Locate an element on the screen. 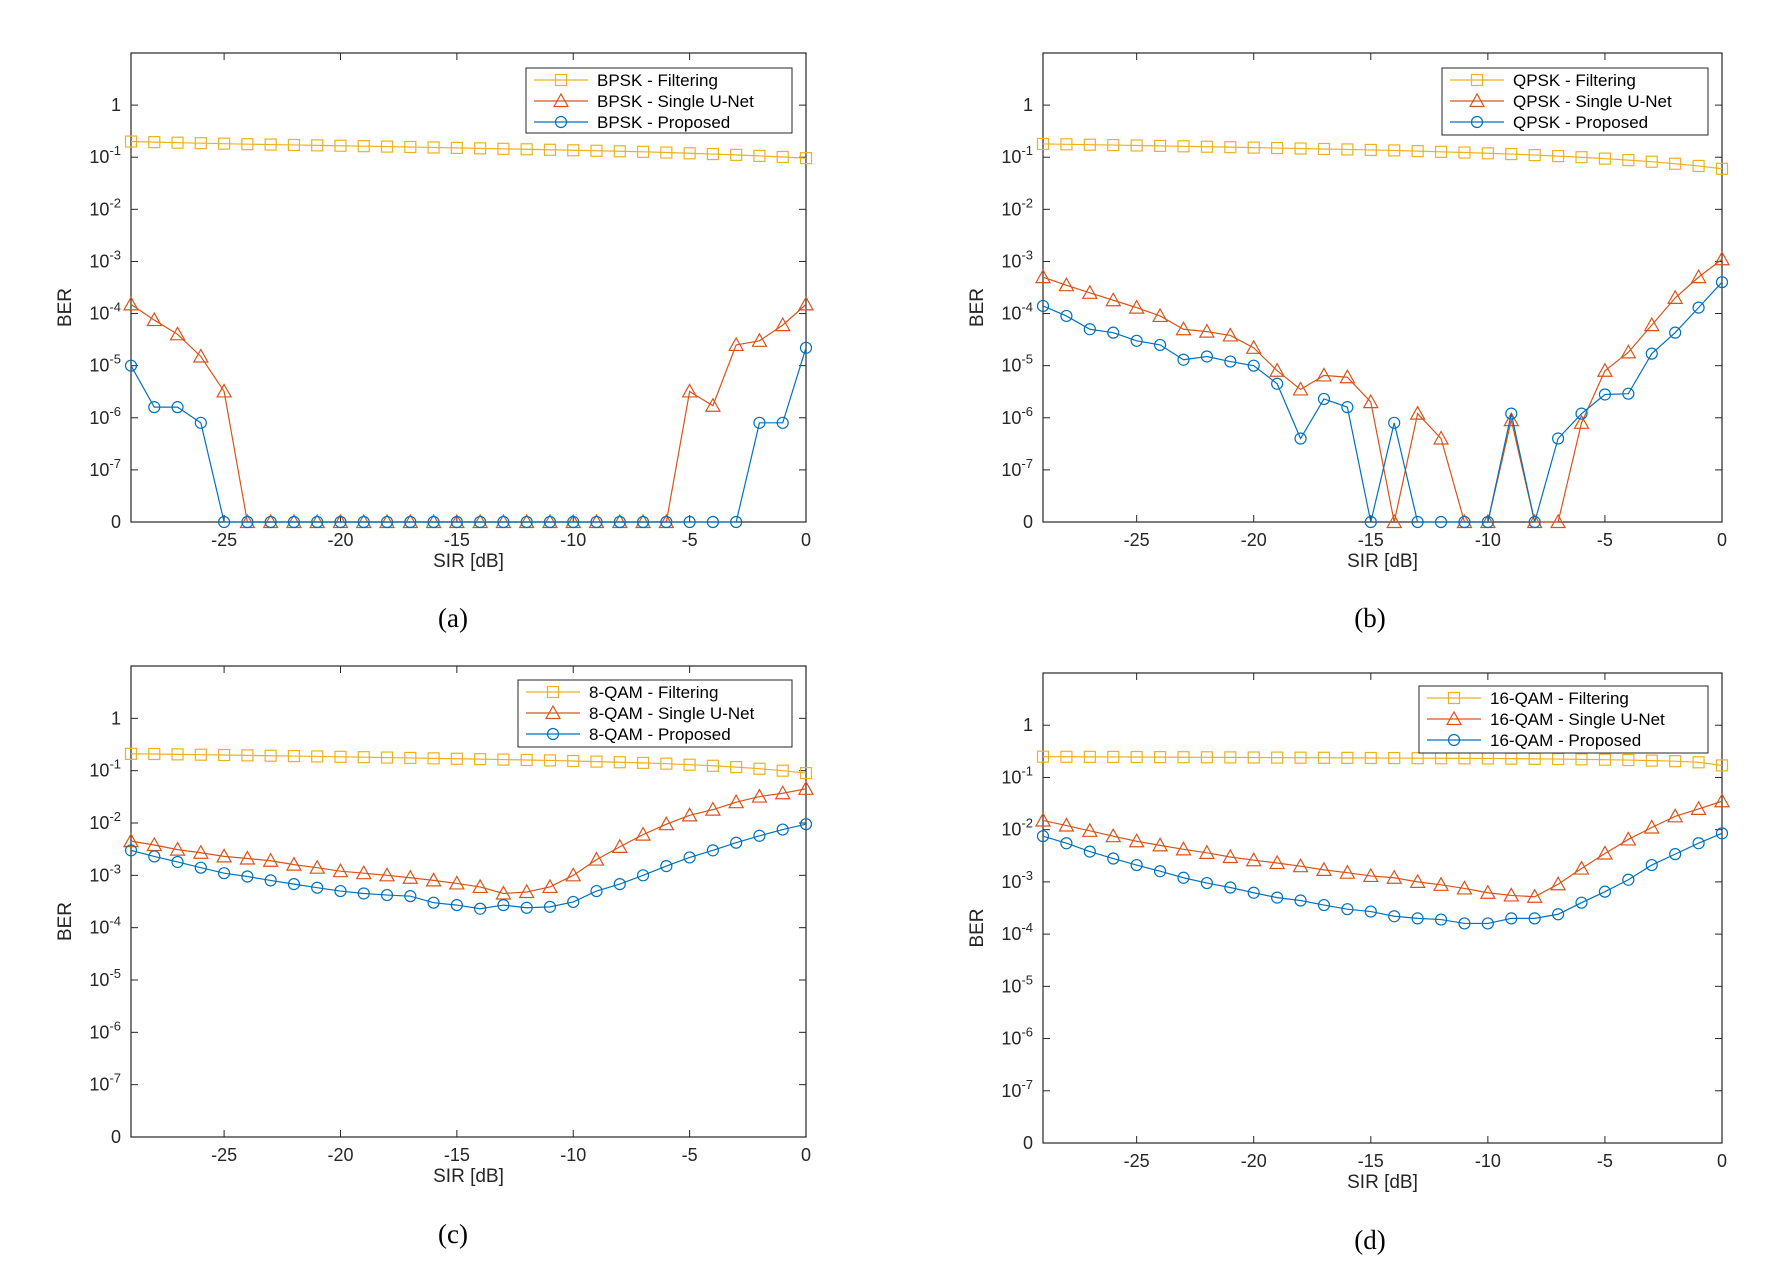 This screenshot has height=1262, width=1783. series-square is located at coordinates (468, 763).